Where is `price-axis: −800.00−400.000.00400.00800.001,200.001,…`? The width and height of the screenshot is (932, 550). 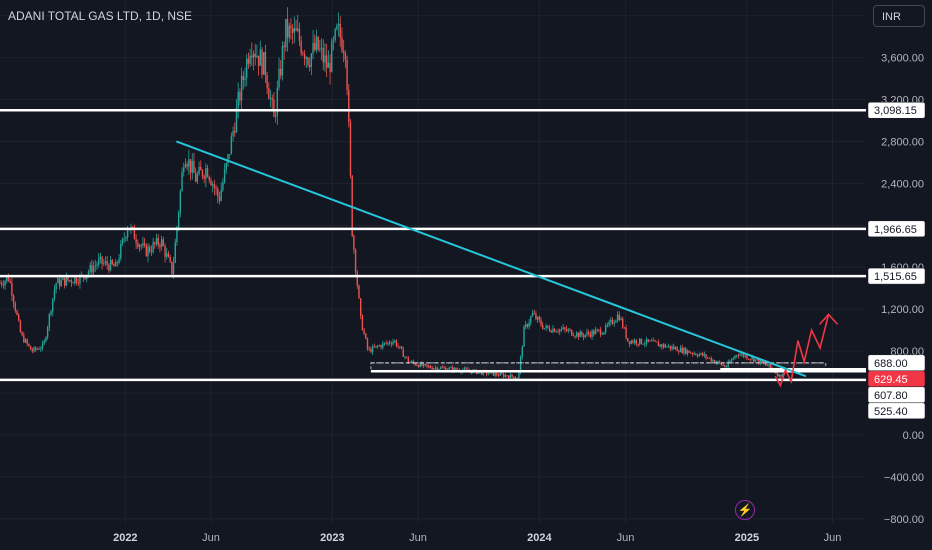 price-axis: −800.00−400.000.00400.00800.001,200.001,… is located at coordinates (896, 268).